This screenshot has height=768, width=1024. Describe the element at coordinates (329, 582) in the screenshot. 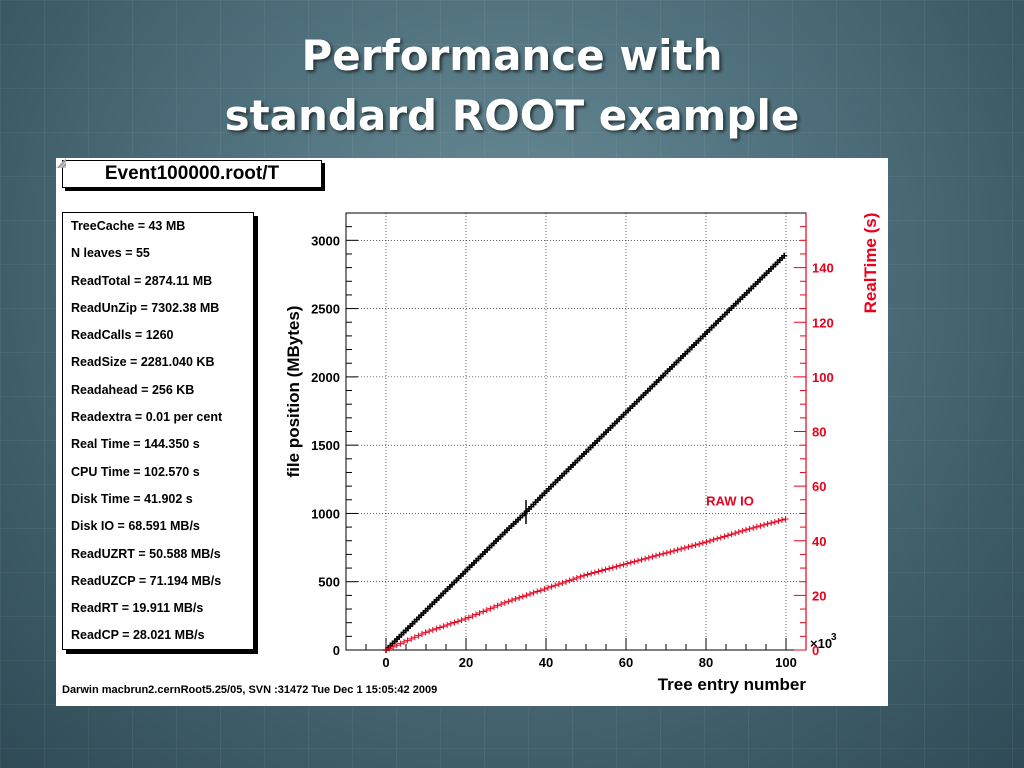

I see `y-tick-label: 500` at that location.